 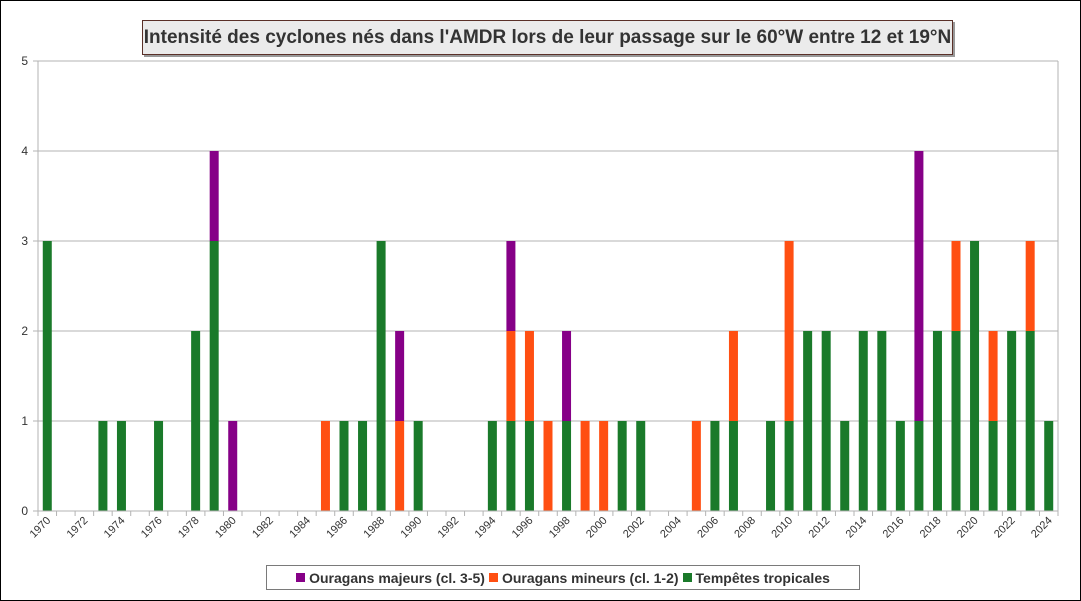 What do you see at coordinates (733, 376) in the screenshot?
I see `bar-ouragans-mineurs-cl-1-2-2007` at bounding box center [733, 376].